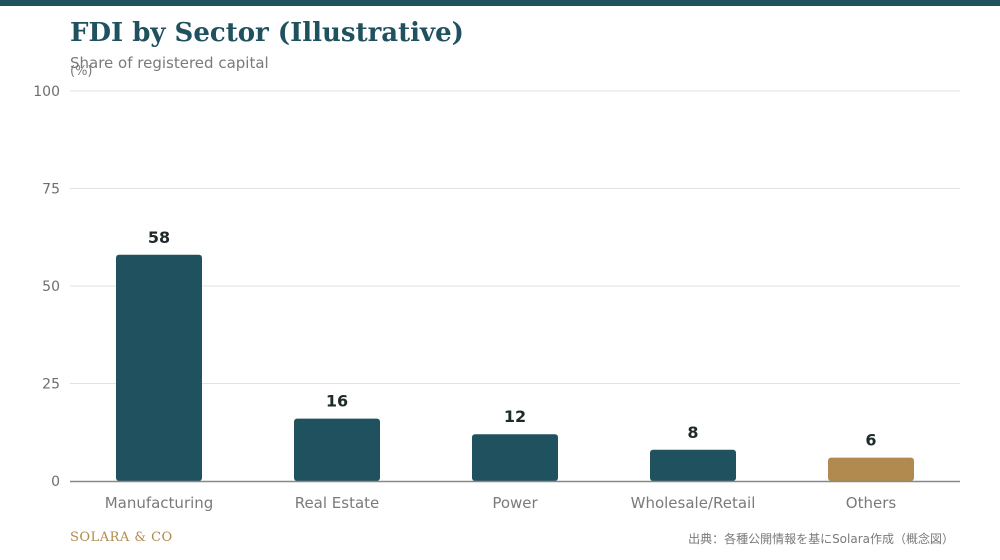 This screenshot has height=560, width=1000. I want to click on y-tick-label: 50, so click(51, 287).